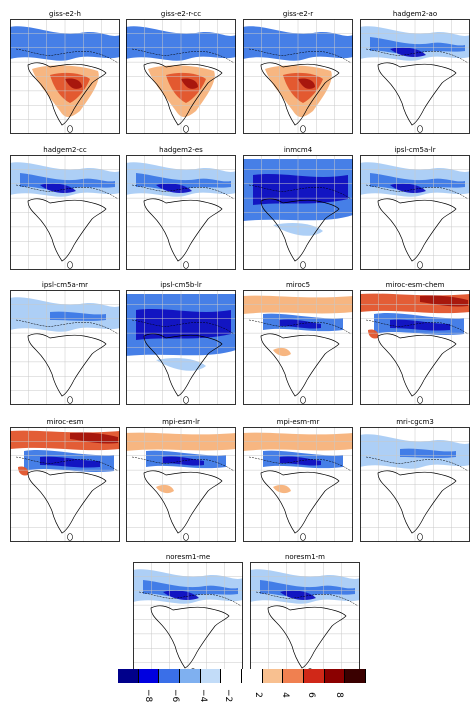 This screenshot has width=474, height=704. I want to click on panel-title: hadgem2-cc, so click(65, 150).